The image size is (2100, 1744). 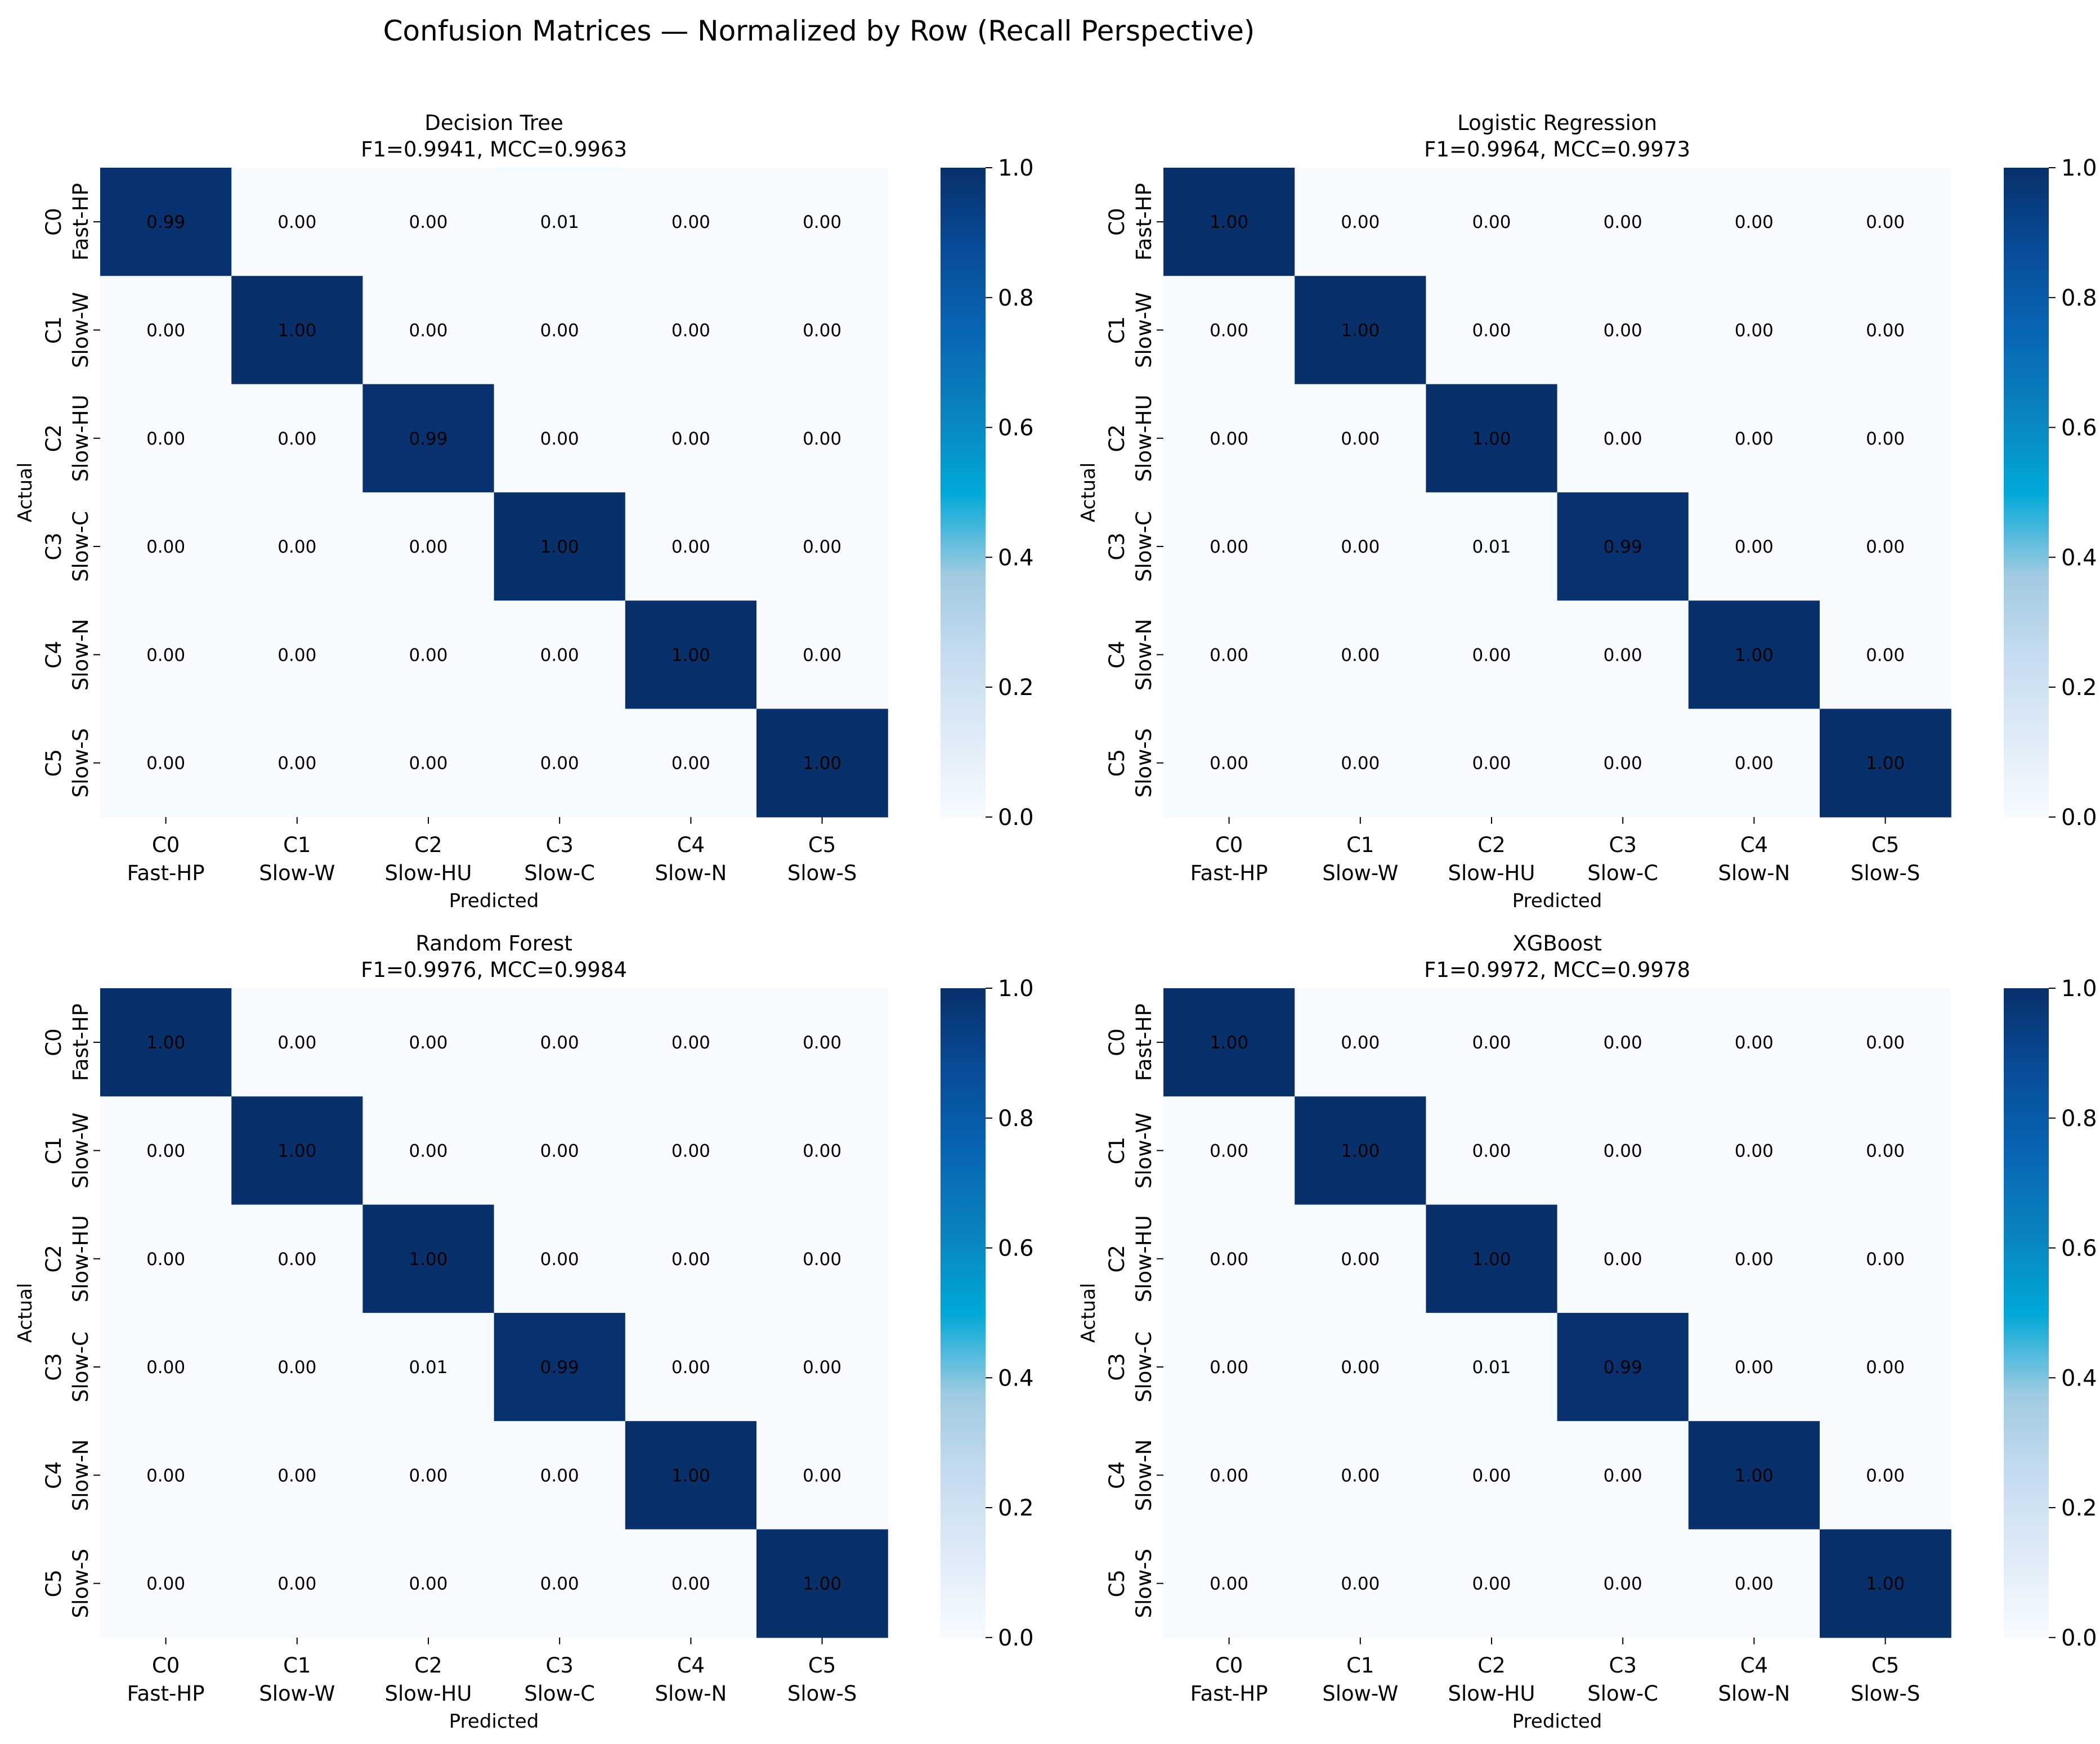 What do you see at coordinates (54, 1042) in the screenshot?
I see `y-tick-label-code: C0` at bounding box center [54, 1042].